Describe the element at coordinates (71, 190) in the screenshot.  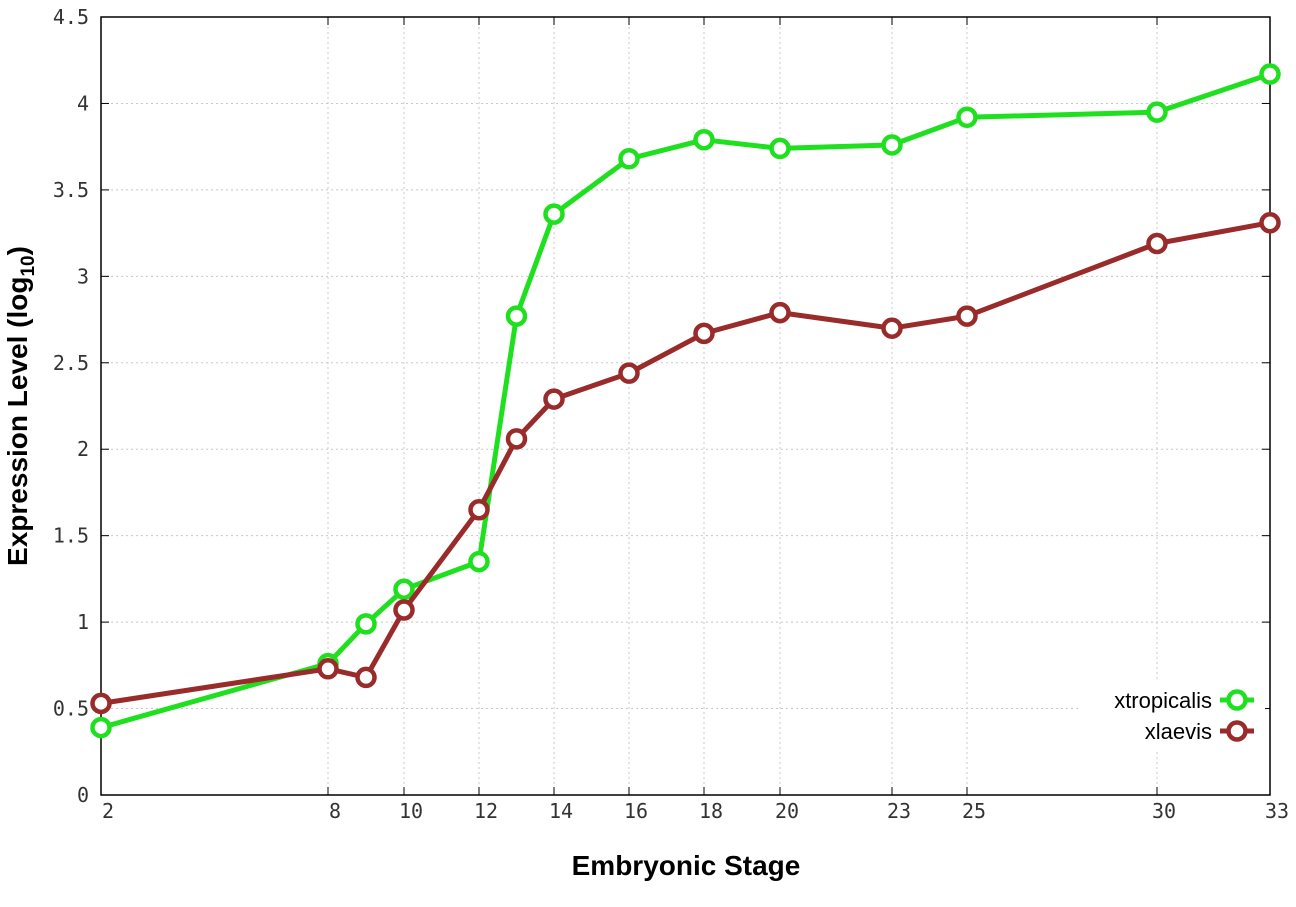
I see `y-tick-label: 3.5` at that location.